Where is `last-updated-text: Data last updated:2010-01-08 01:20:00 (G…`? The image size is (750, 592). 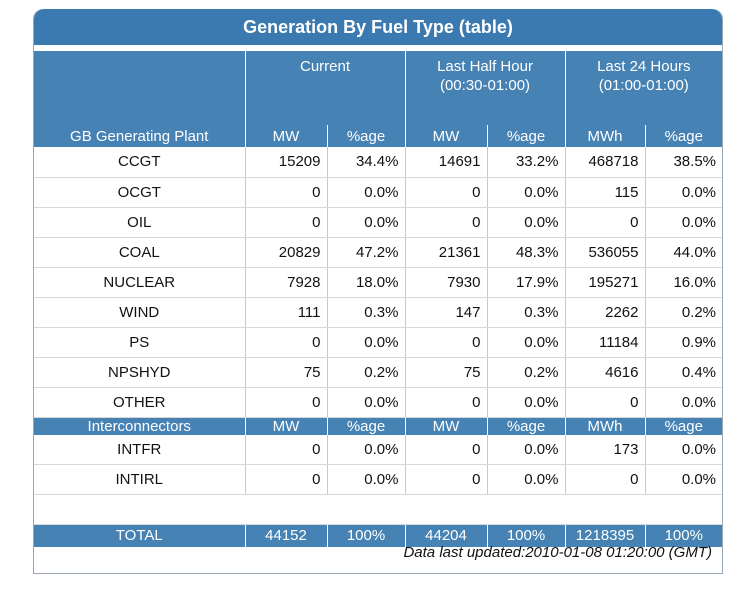
last-updated-text: Data last updated:2010-01-08 01:20:00 (G… is located at coordinates (557, 552).